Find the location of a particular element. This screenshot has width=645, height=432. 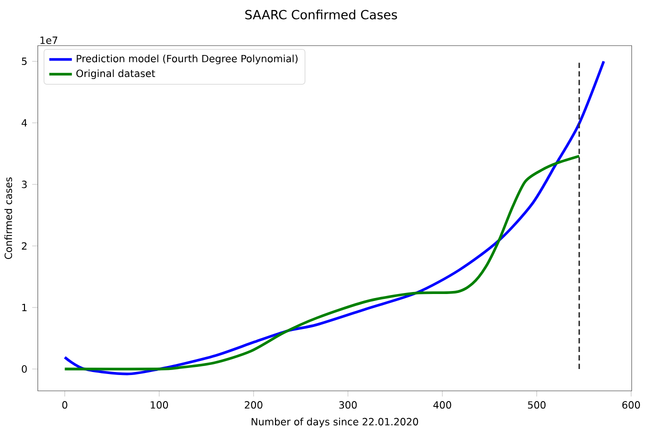

legend-label: Prediction model (Fourth Degree Polynomial) is located at coordinates (187, 59).